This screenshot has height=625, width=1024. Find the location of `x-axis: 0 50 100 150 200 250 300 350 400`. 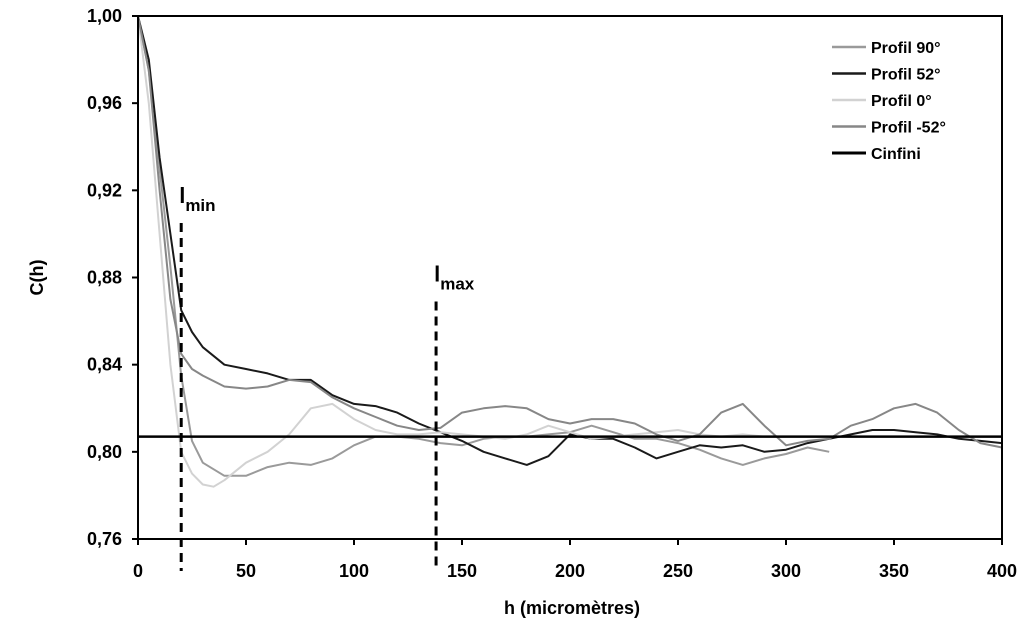

x-axis: 0 50 100 150 200 250 300 350 400 is located at coordinates (575, 560).